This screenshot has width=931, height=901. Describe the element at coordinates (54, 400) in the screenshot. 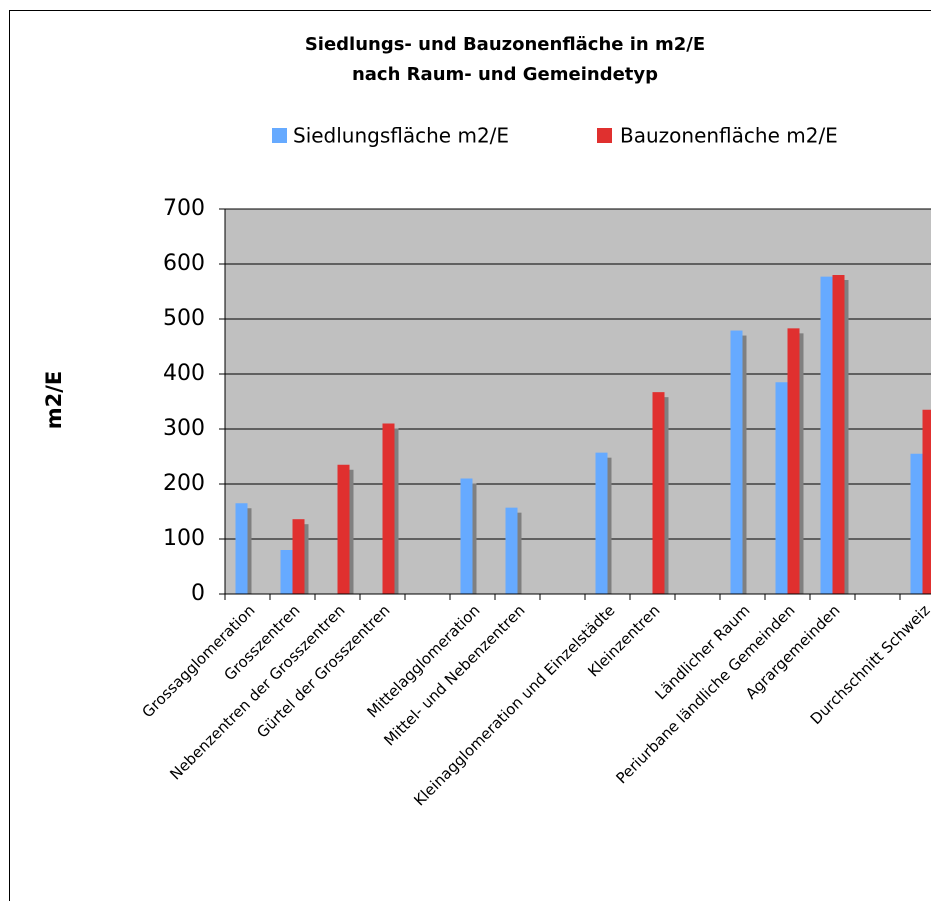

I see `y-axis-label: m2/E` at that location.